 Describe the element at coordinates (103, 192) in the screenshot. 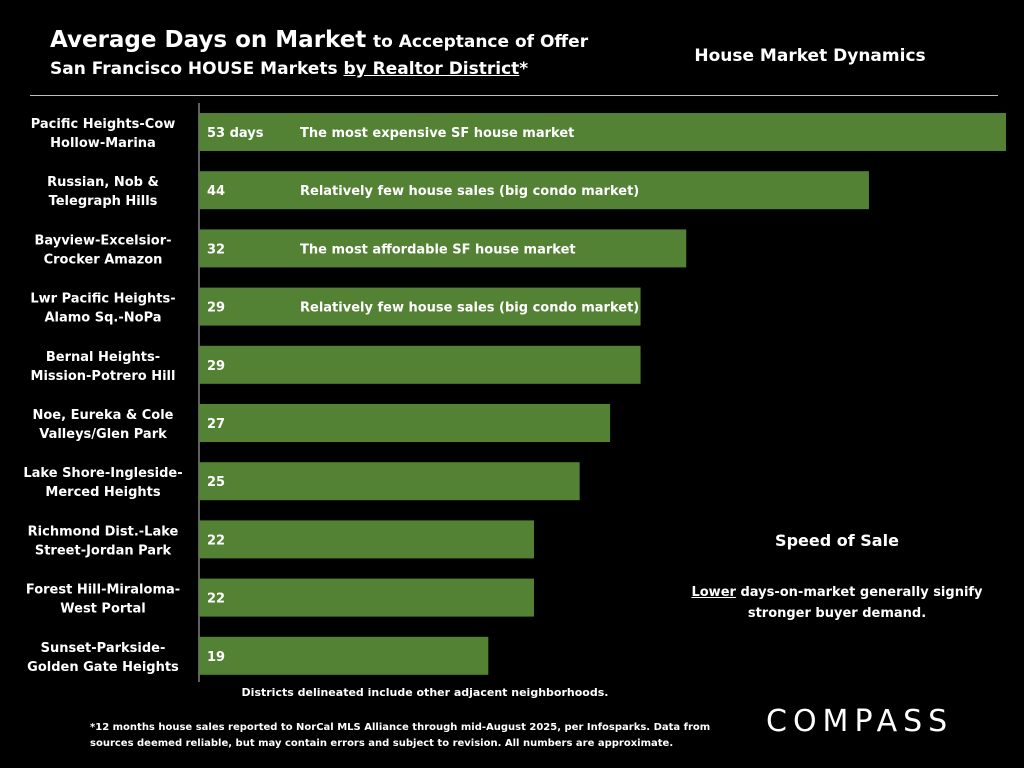

I see `category-label: Russian, Nob & Telegraph Hills` at that location.